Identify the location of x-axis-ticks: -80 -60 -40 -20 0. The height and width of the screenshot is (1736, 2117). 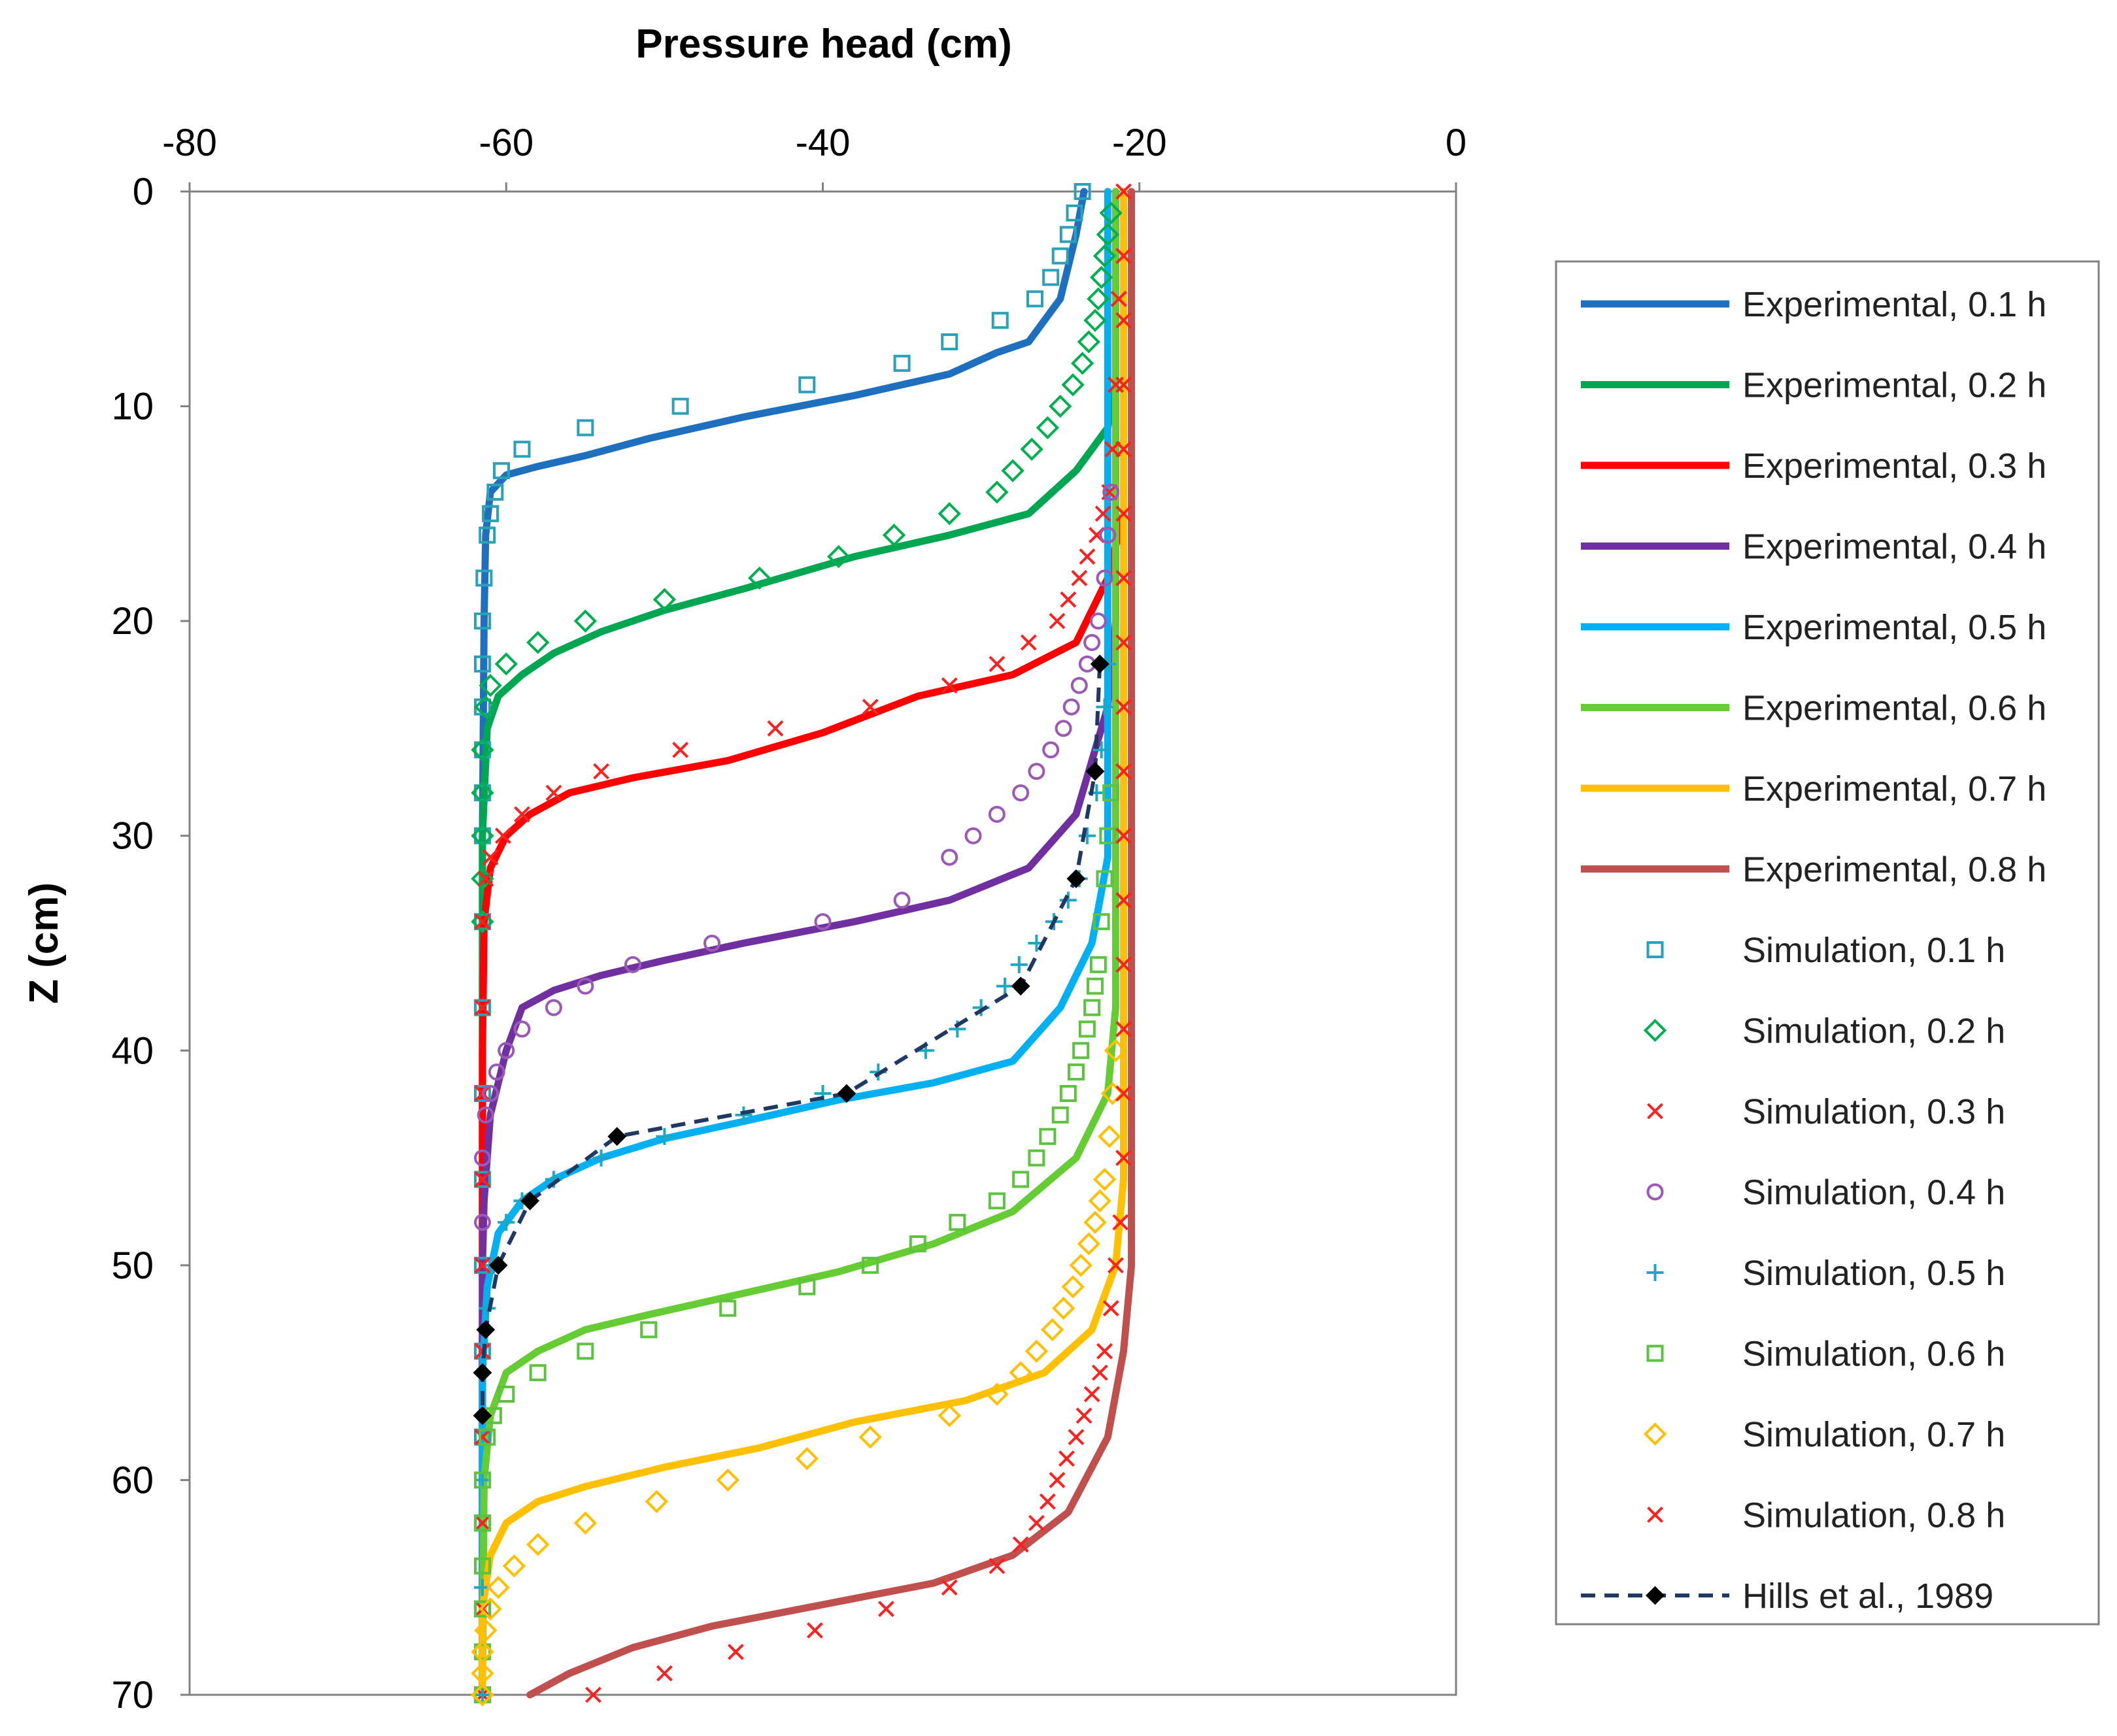
(814, 157).